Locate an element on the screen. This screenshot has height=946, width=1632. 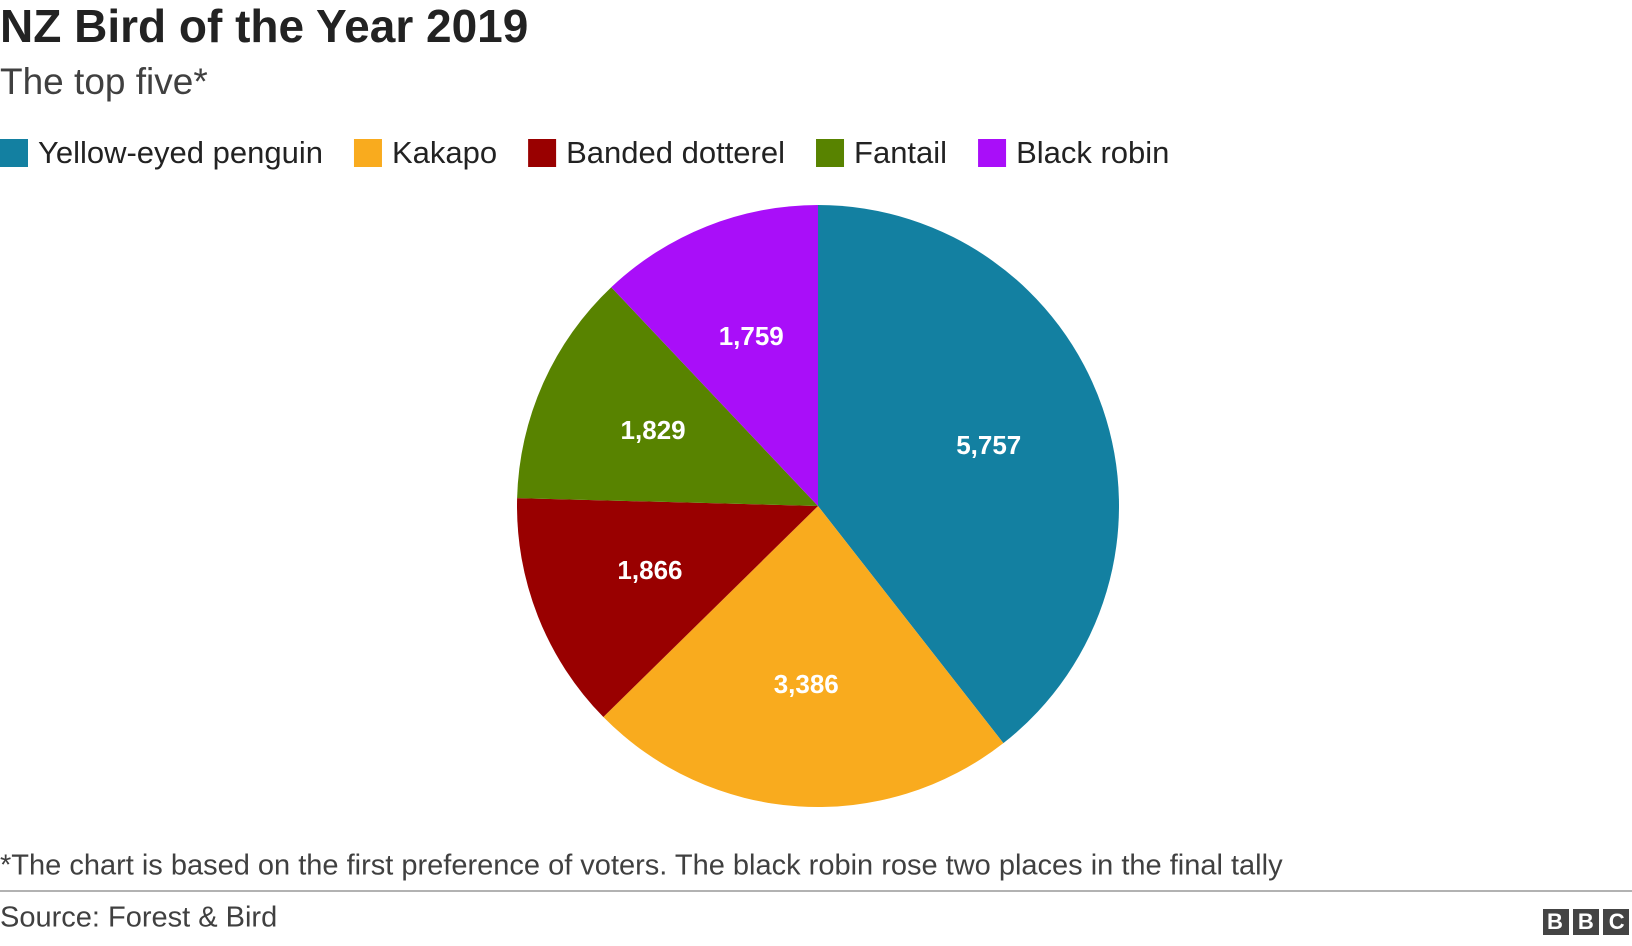
logo-text: BBC is located at coordinates (1589, 921).